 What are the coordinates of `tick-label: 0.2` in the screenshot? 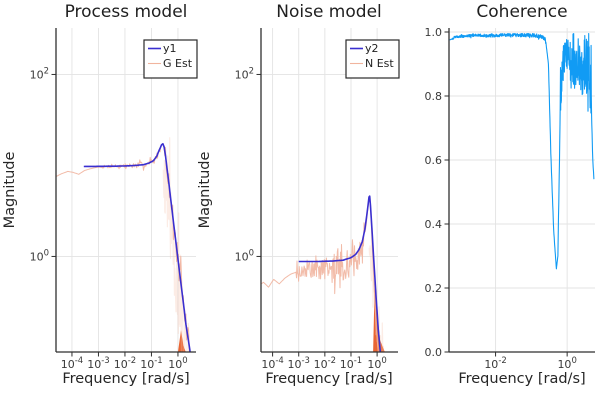 It's located at (434, 288).